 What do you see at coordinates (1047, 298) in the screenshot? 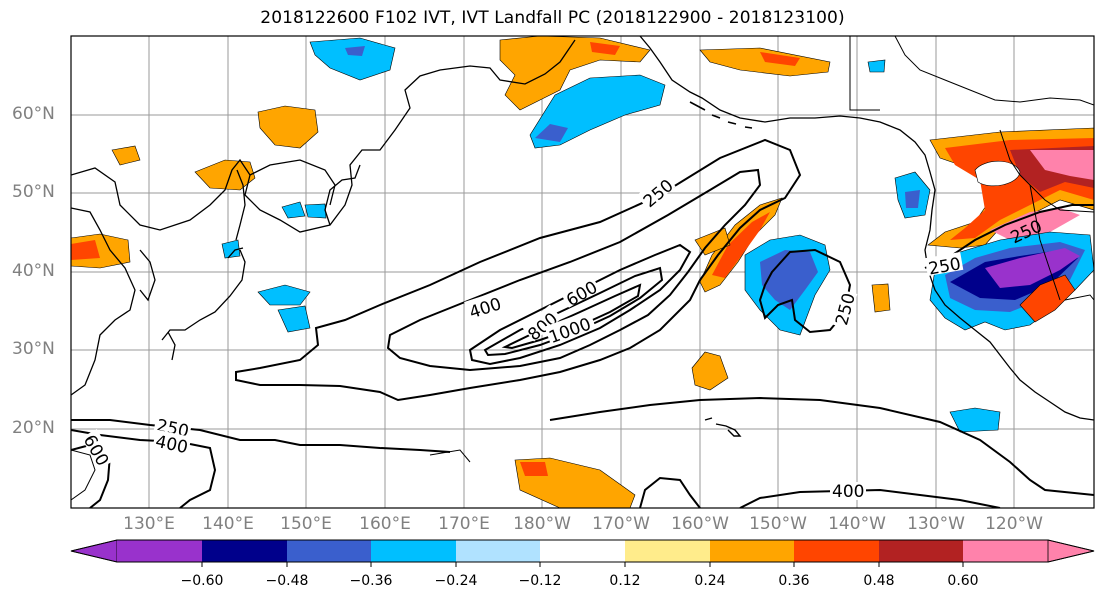
I see `positive-anomaly-coast-south` at bounding box center [1047, 298].